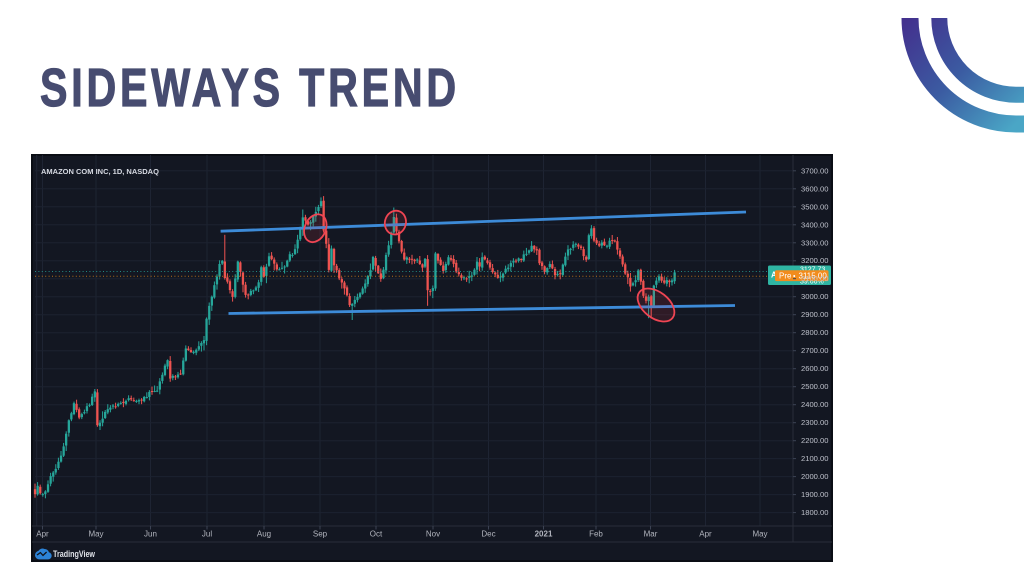  What do you see at coordinates (814, 368) in the screenshot?
I see `svg-text: 2600.00` at bounding box center [814, 368].